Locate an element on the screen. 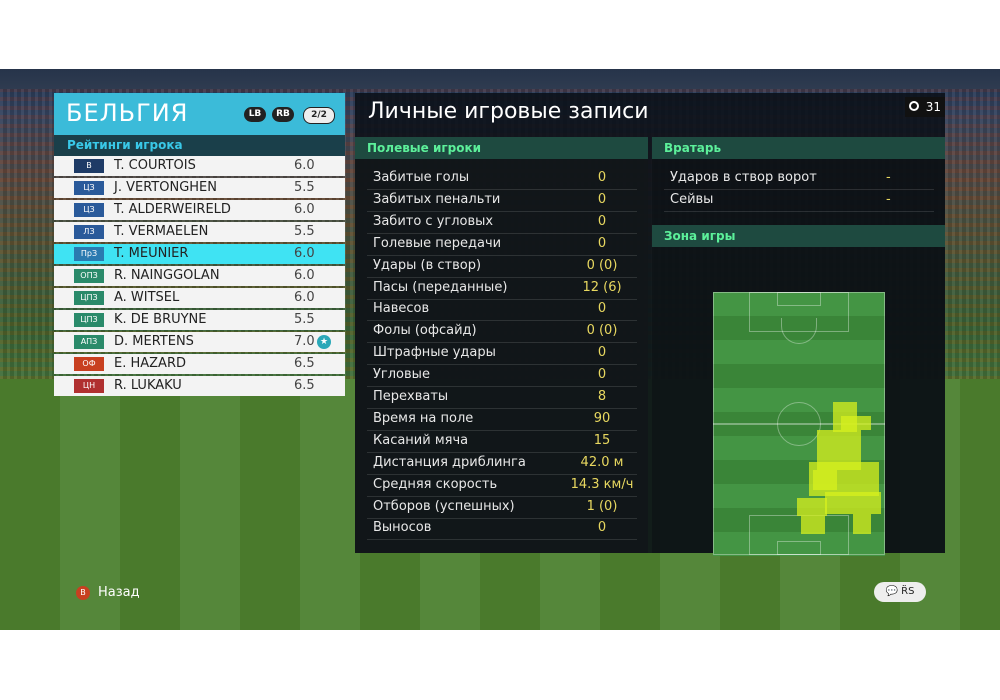  gk-stat-label: Сейвы is located at coordinates (692, 199).